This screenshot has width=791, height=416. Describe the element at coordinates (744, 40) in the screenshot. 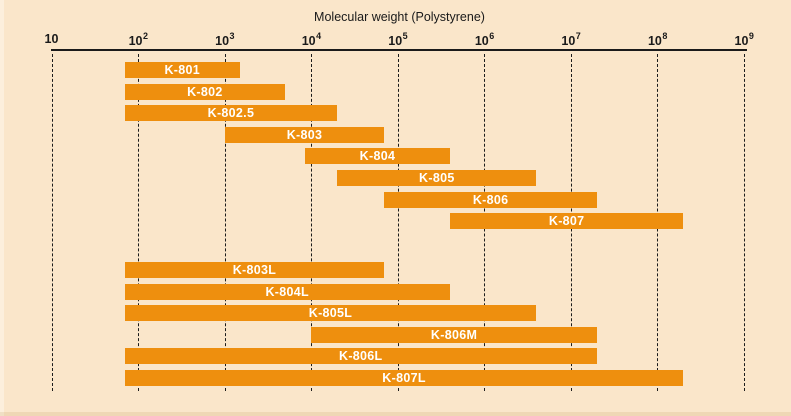

I see `x-tick-10e9: 10⁹` at that location.